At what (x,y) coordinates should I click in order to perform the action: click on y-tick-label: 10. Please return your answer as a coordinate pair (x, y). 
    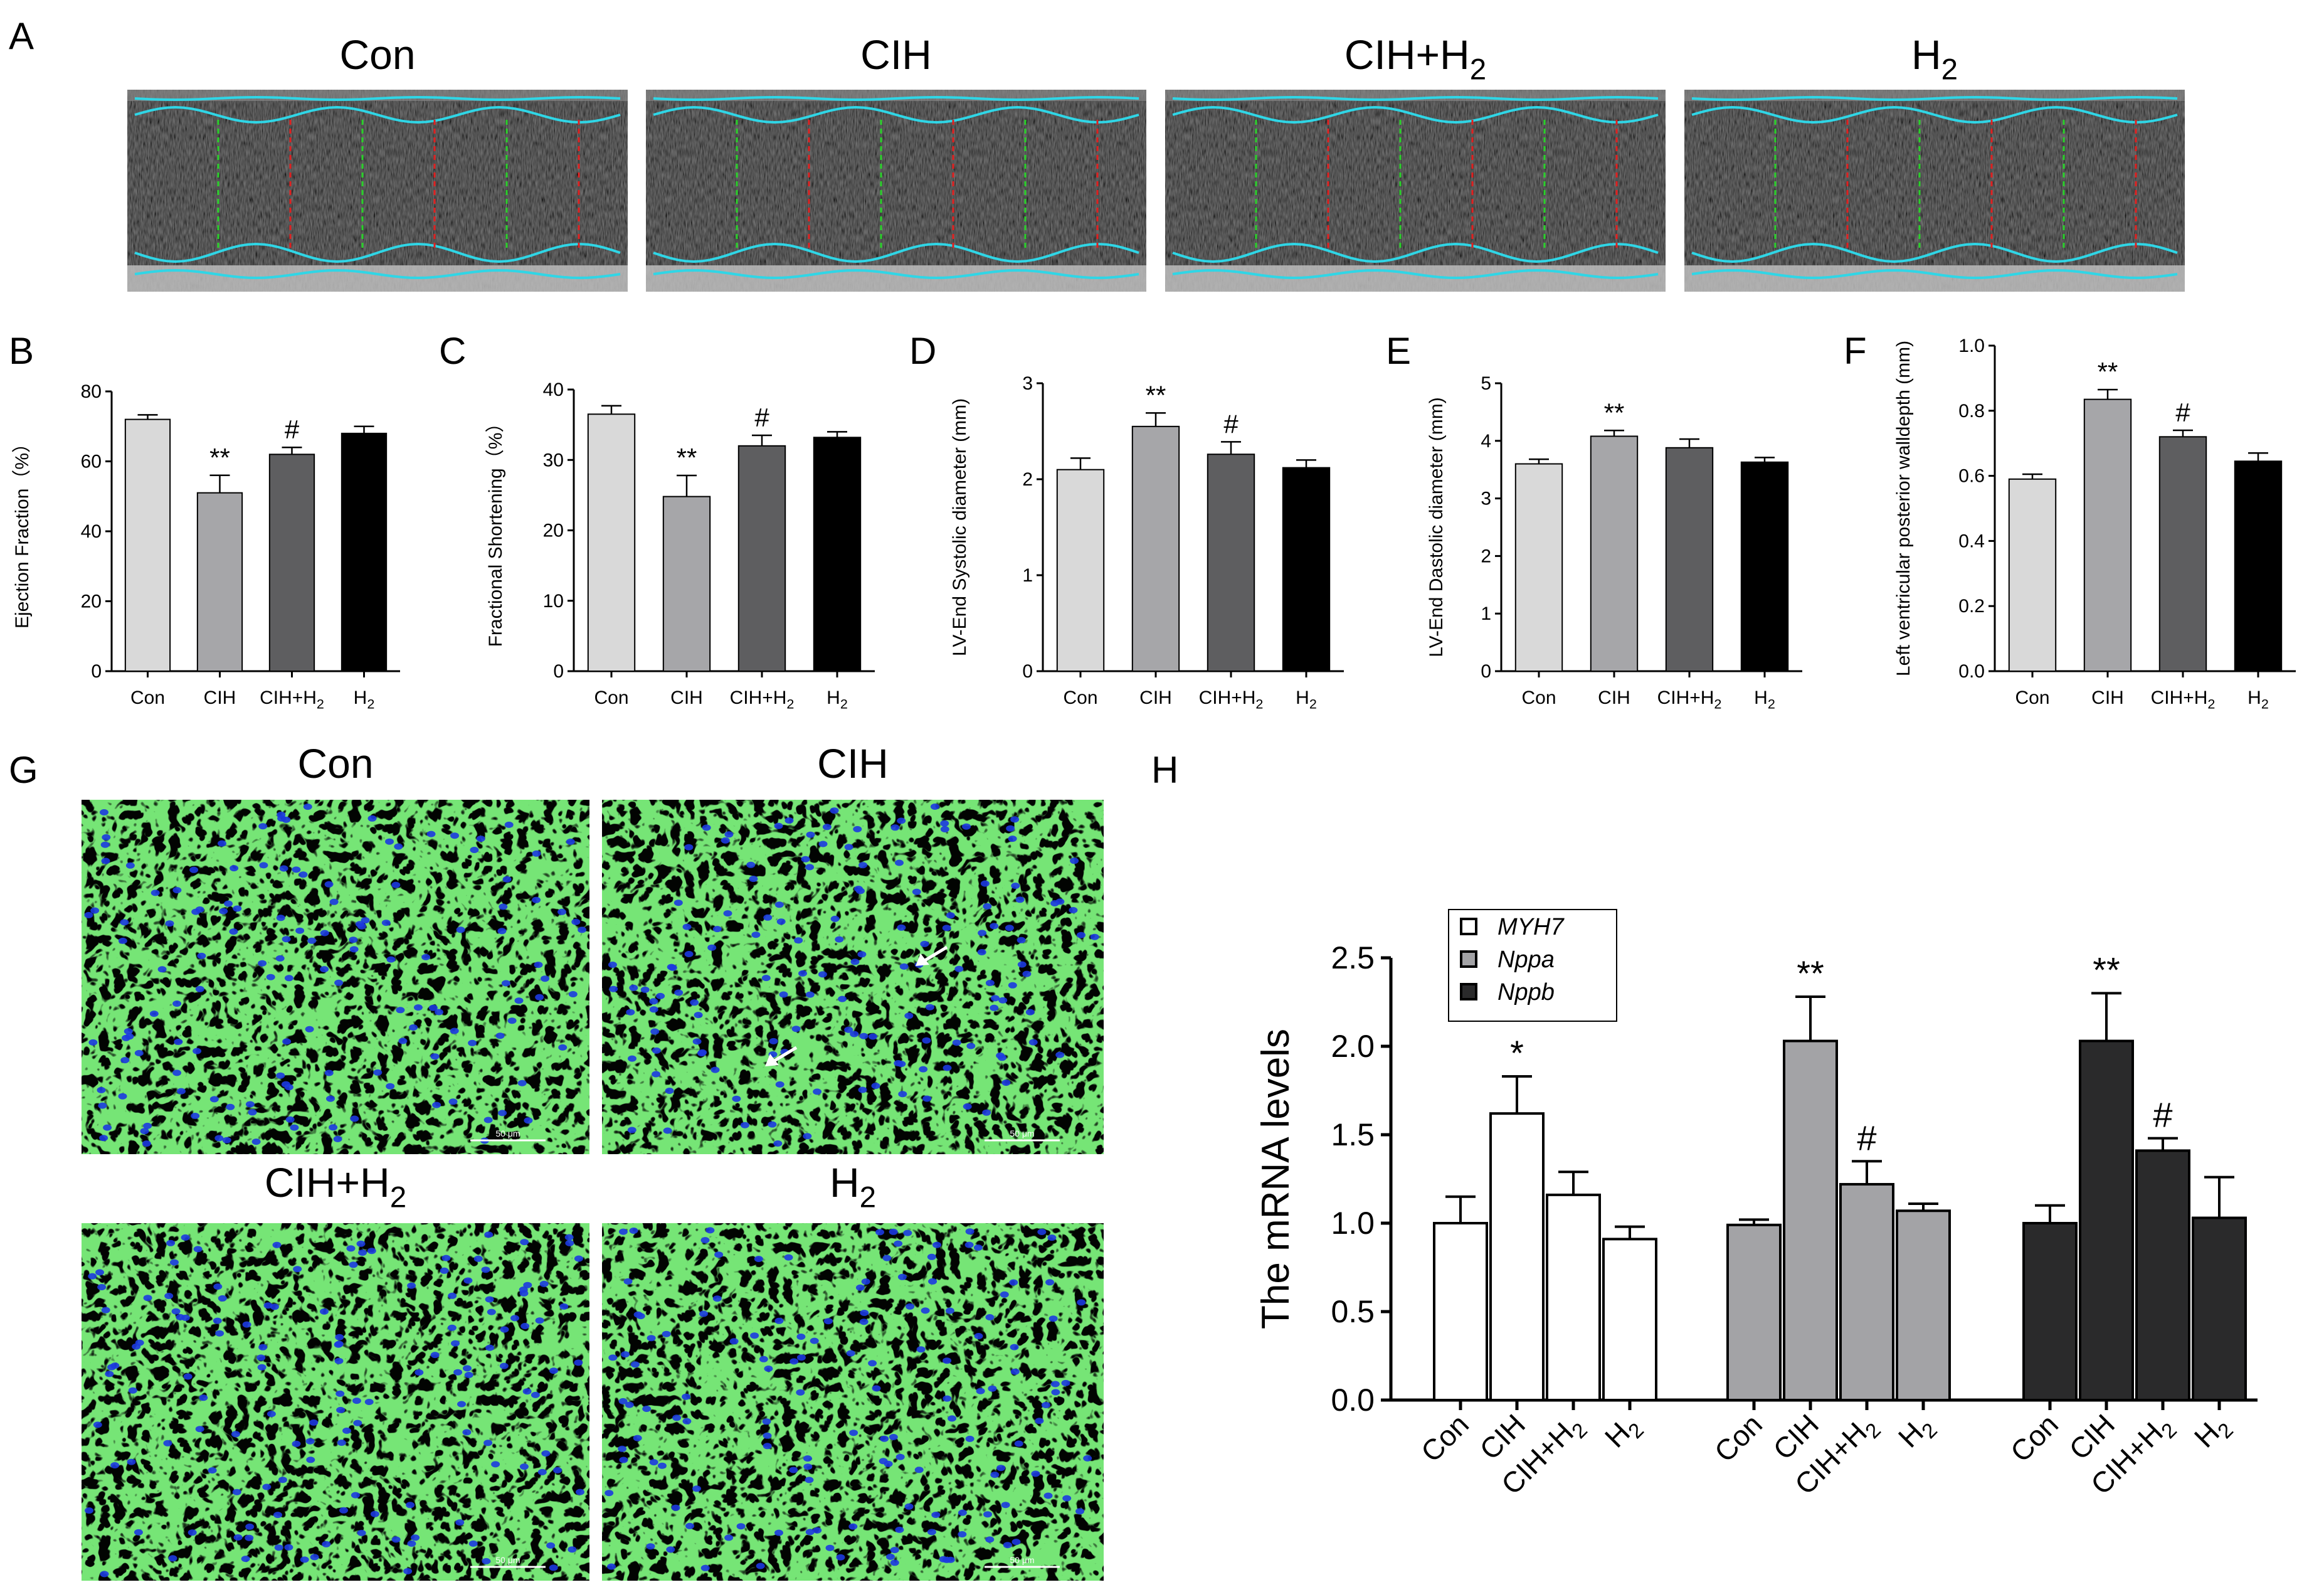
    Looking at the image, I should click on (553, 601).